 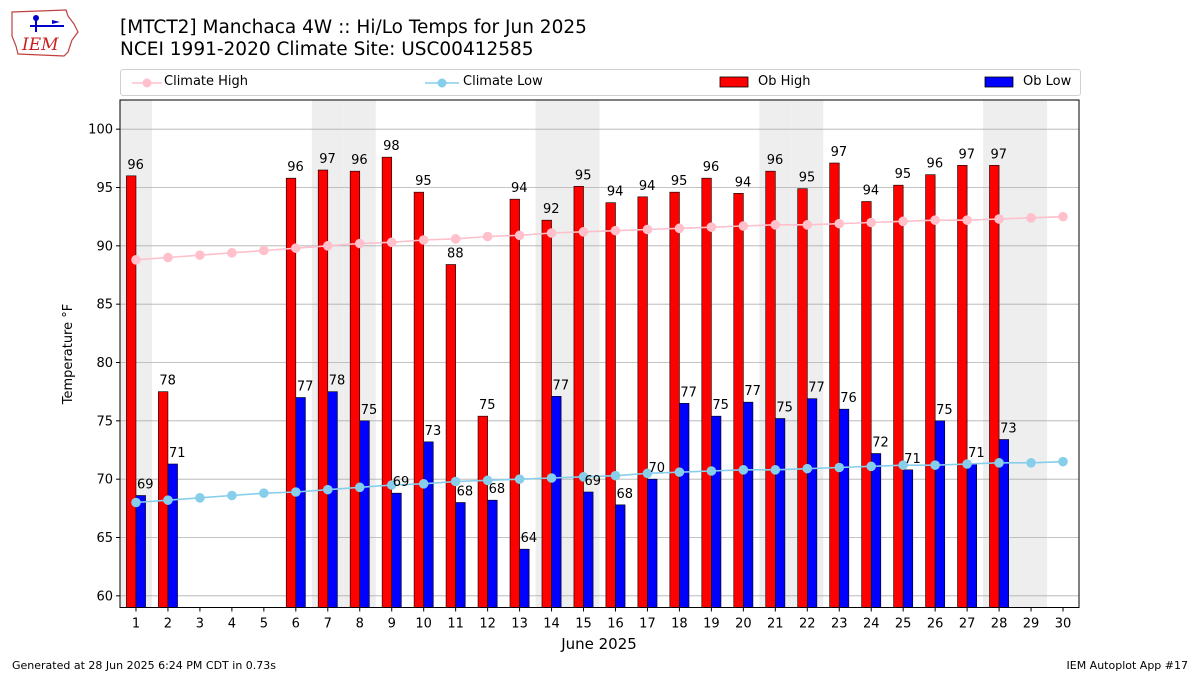 What do you see at coordinates (497, 489) in the screenshot?
I see `ob-low-value-label-day-12: 68` at bounding box center [497, 489].